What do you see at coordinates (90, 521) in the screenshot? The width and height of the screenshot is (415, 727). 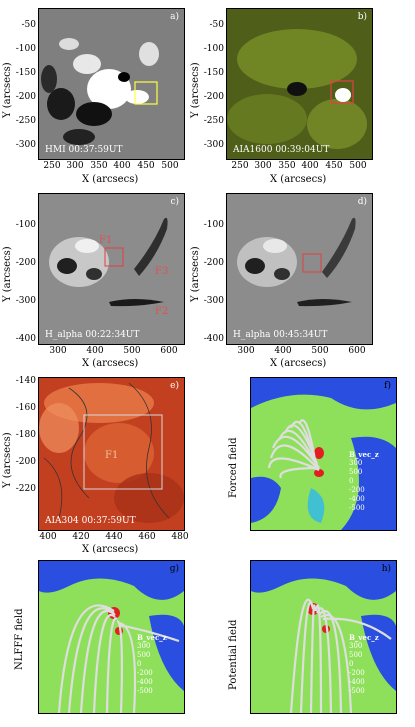 I see `panel-caption: AIA304 00:37:59UT` at bounding box center [90, 521].